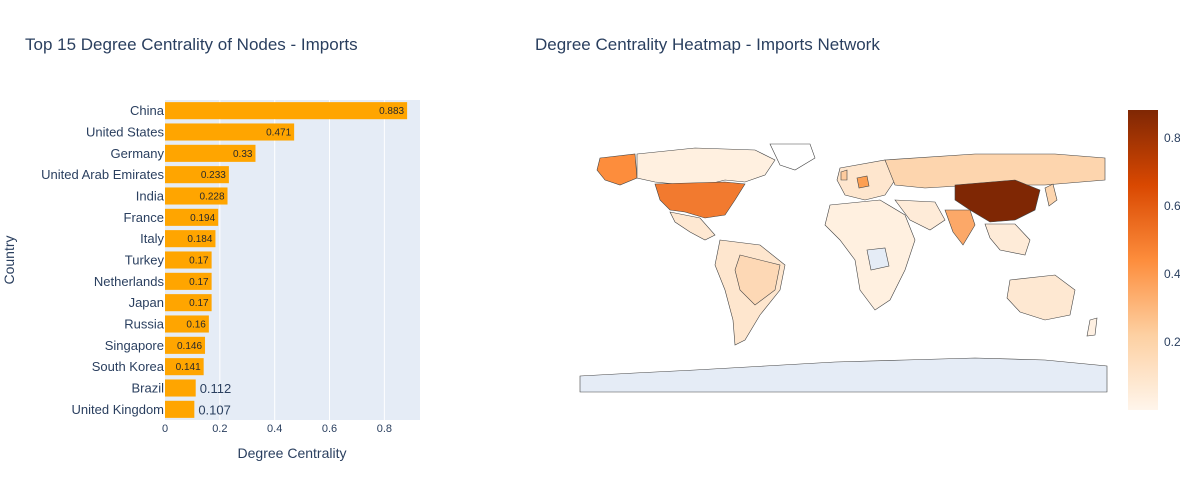 The width and height of the screenshot is (1200, 500). What do you see at coordinates (146, 302) in the screenshot?
I see `category-label: Japan` at bounding box center [146, 302].